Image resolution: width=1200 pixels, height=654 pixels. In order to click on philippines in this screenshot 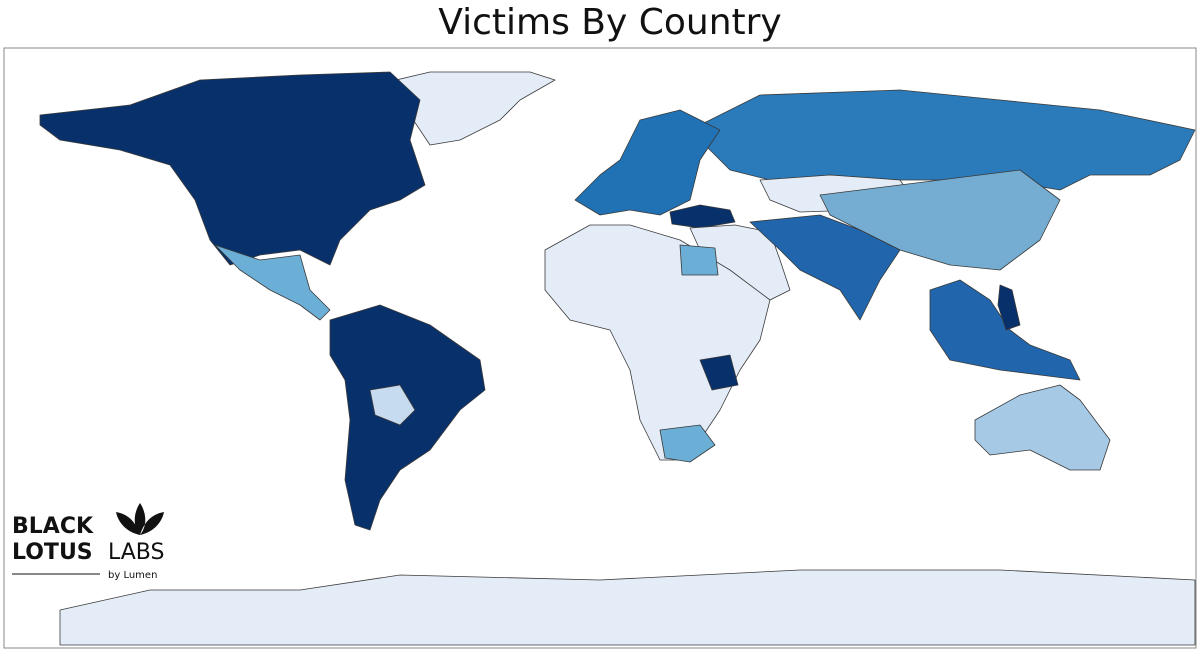, I will do `click(1009, 307)`.